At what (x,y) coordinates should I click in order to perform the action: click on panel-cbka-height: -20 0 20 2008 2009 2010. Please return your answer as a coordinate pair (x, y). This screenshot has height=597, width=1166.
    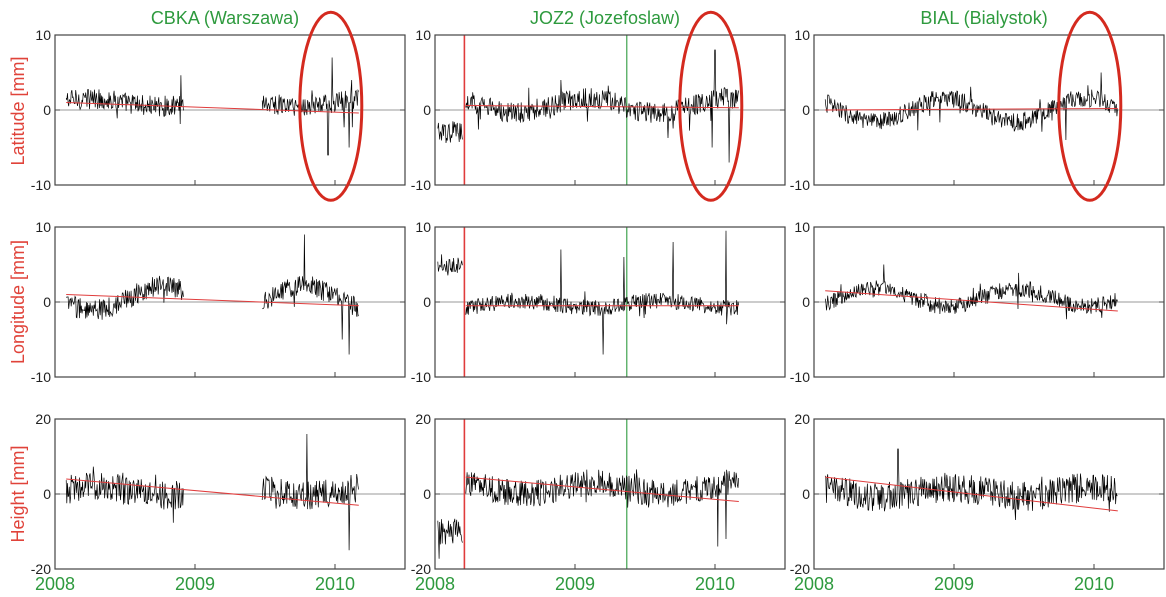
    Looking at the image, I should click on (218, 502).